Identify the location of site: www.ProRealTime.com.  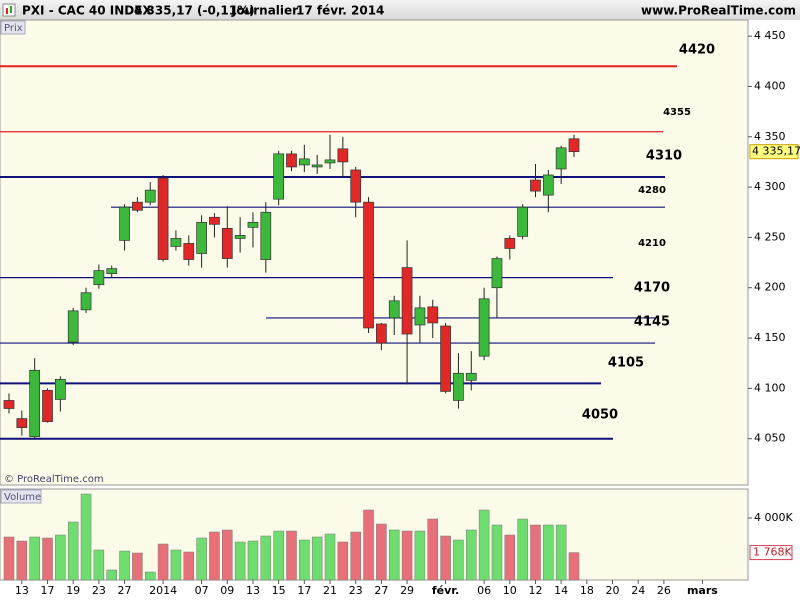
(718, 11).